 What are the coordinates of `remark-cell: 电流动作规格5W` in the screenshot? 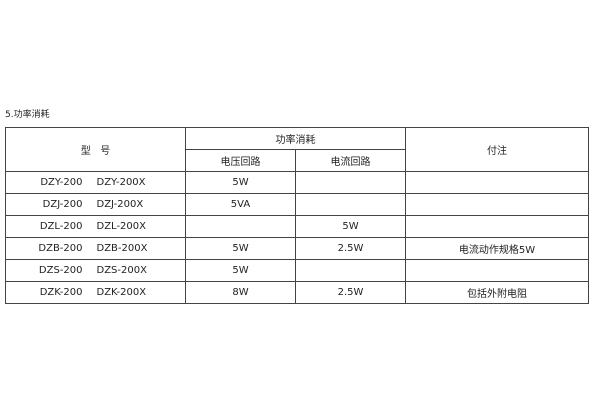 It's located at (497, 248).